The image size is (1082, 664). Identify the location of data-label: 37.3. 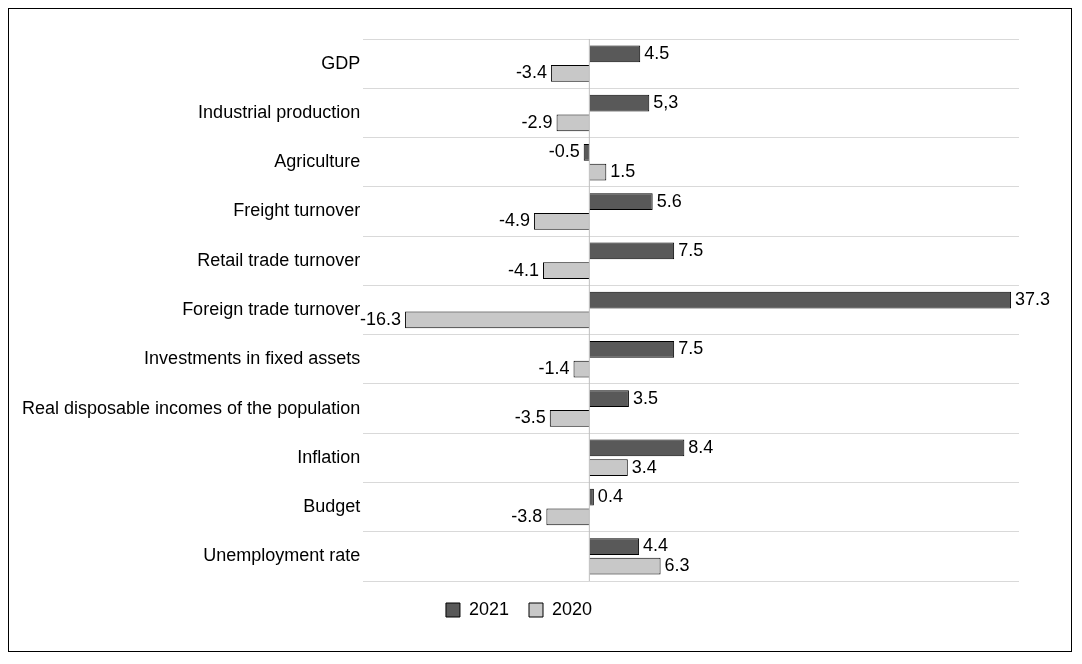
(1033, 299).